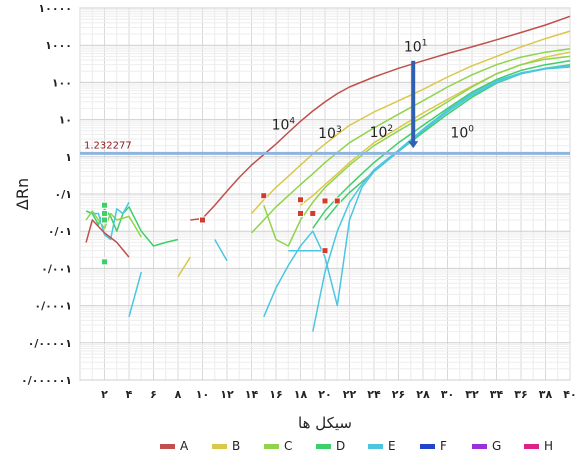 Image resolution: width=577 pixels, height=459 pixels. What do you see at coordinates (340, 446) in the screenshot?
I see `legend-label: D` at bounding box center [340, 446].